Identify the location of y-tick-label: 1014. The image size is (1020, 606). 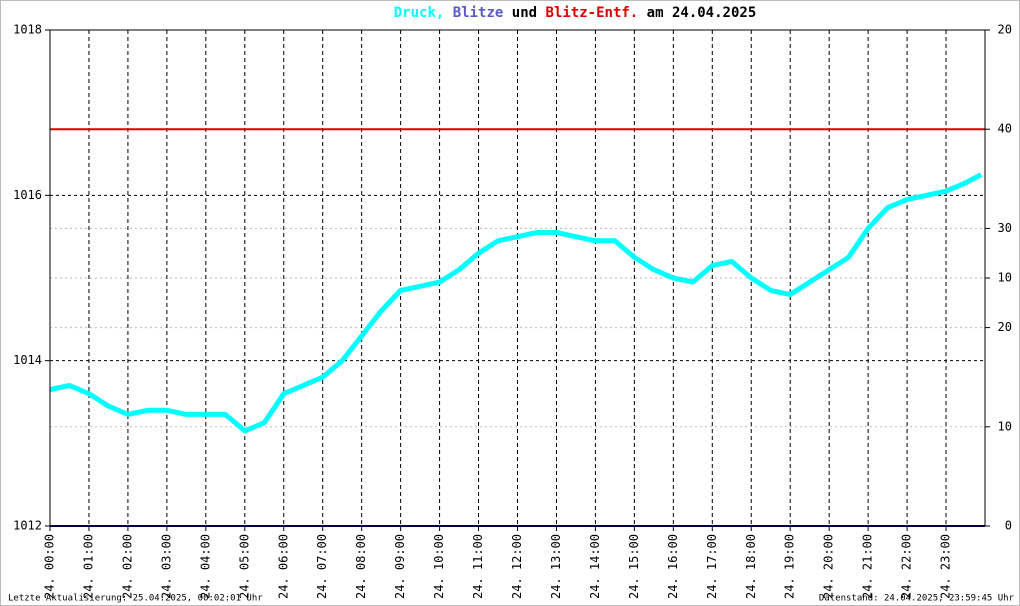
(27, 360).